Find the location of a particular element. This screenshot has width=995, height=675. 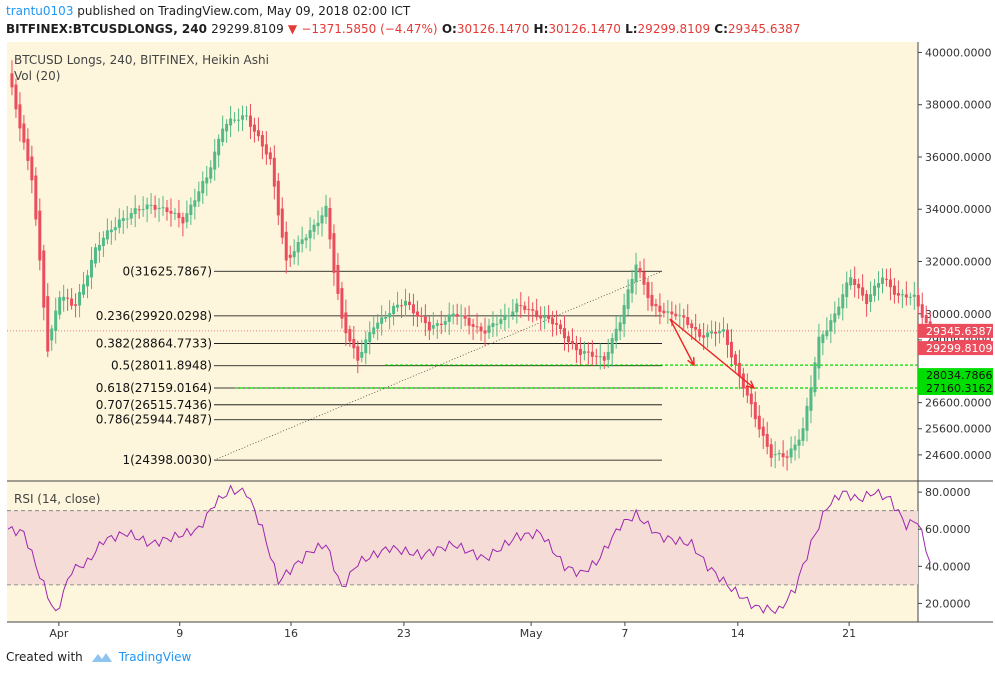

tradingview-logo-icon is located at coordinates (101, 657).